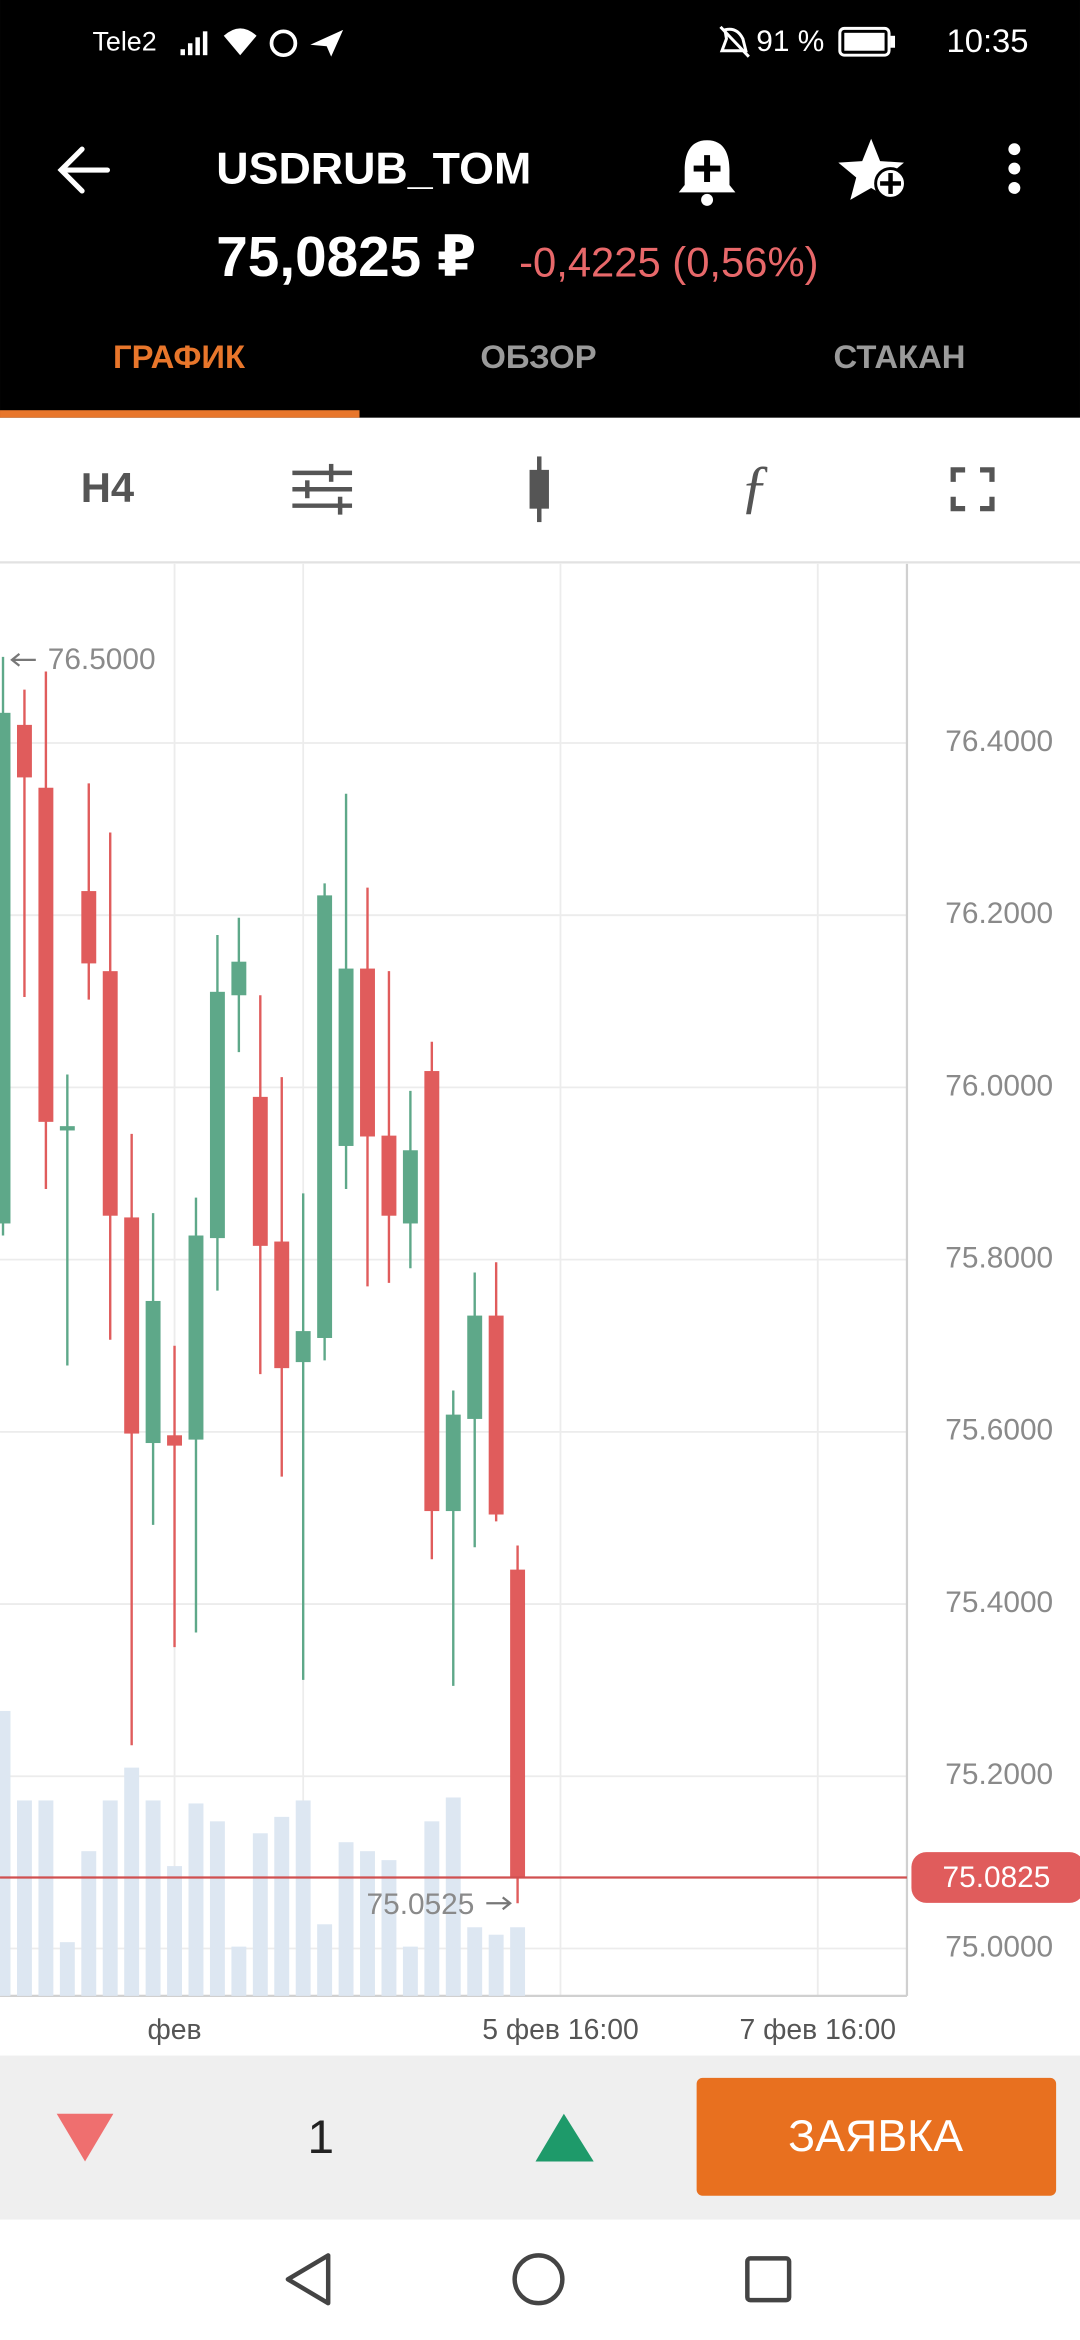  I want to click on instrument-title: USDRUB_TOM, so click(373, 168).